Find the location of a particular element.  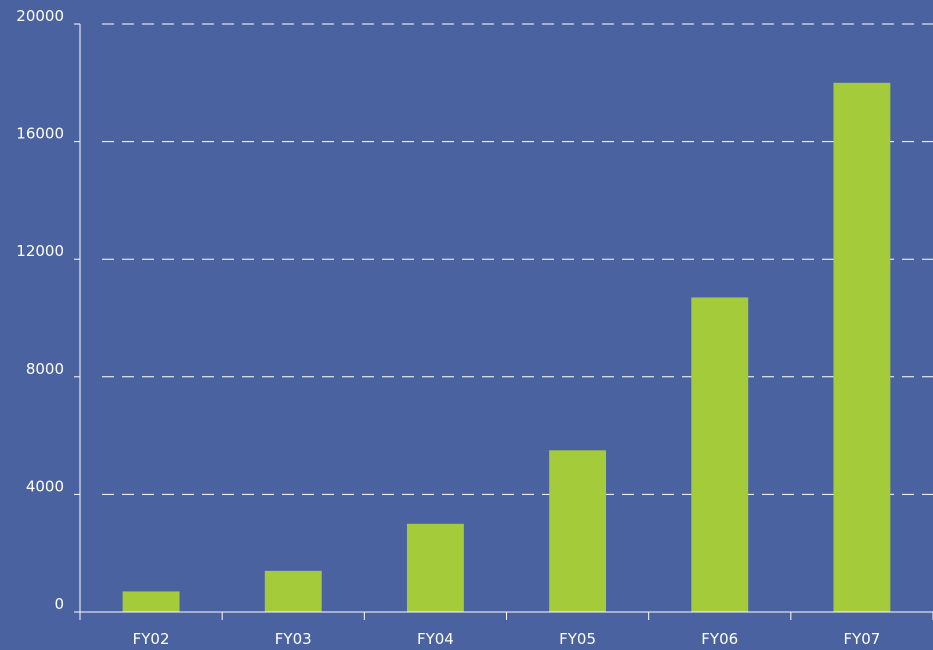

y-tick-label: 20000 is located at coordinates (40, 16).